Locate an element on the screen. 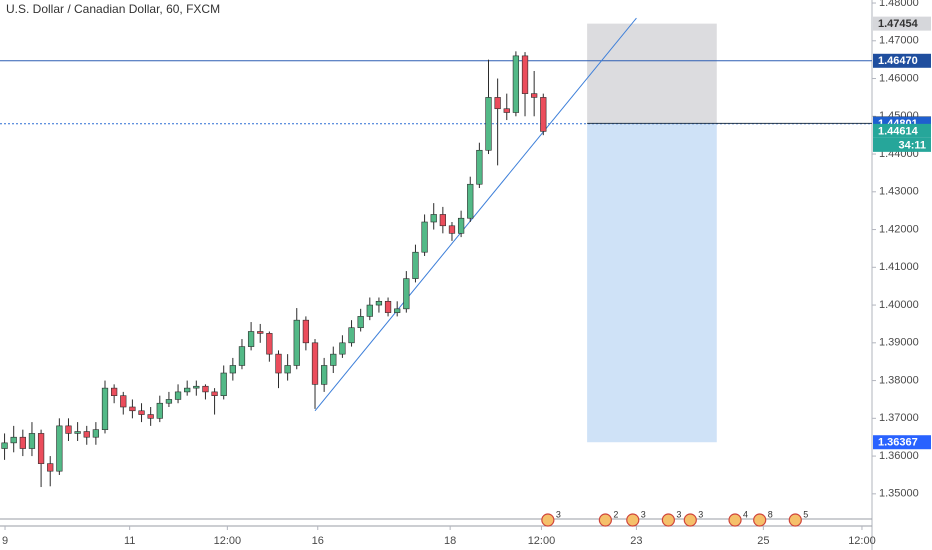 Image resolution: width=932 pixels, height=550 pixels. event-count: 4 is located at coordinates (745, 514).